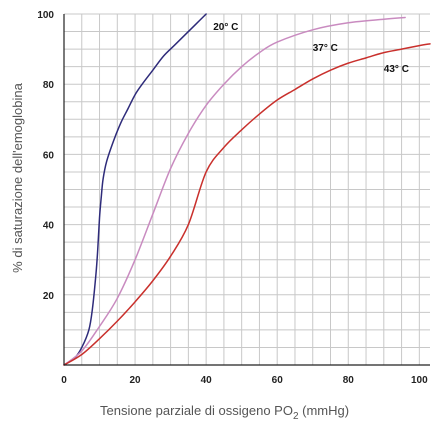 Image resolution: width=436 pixels, height=429 pixels. I want to click on x-tick-label: 20, so click(136, 380).